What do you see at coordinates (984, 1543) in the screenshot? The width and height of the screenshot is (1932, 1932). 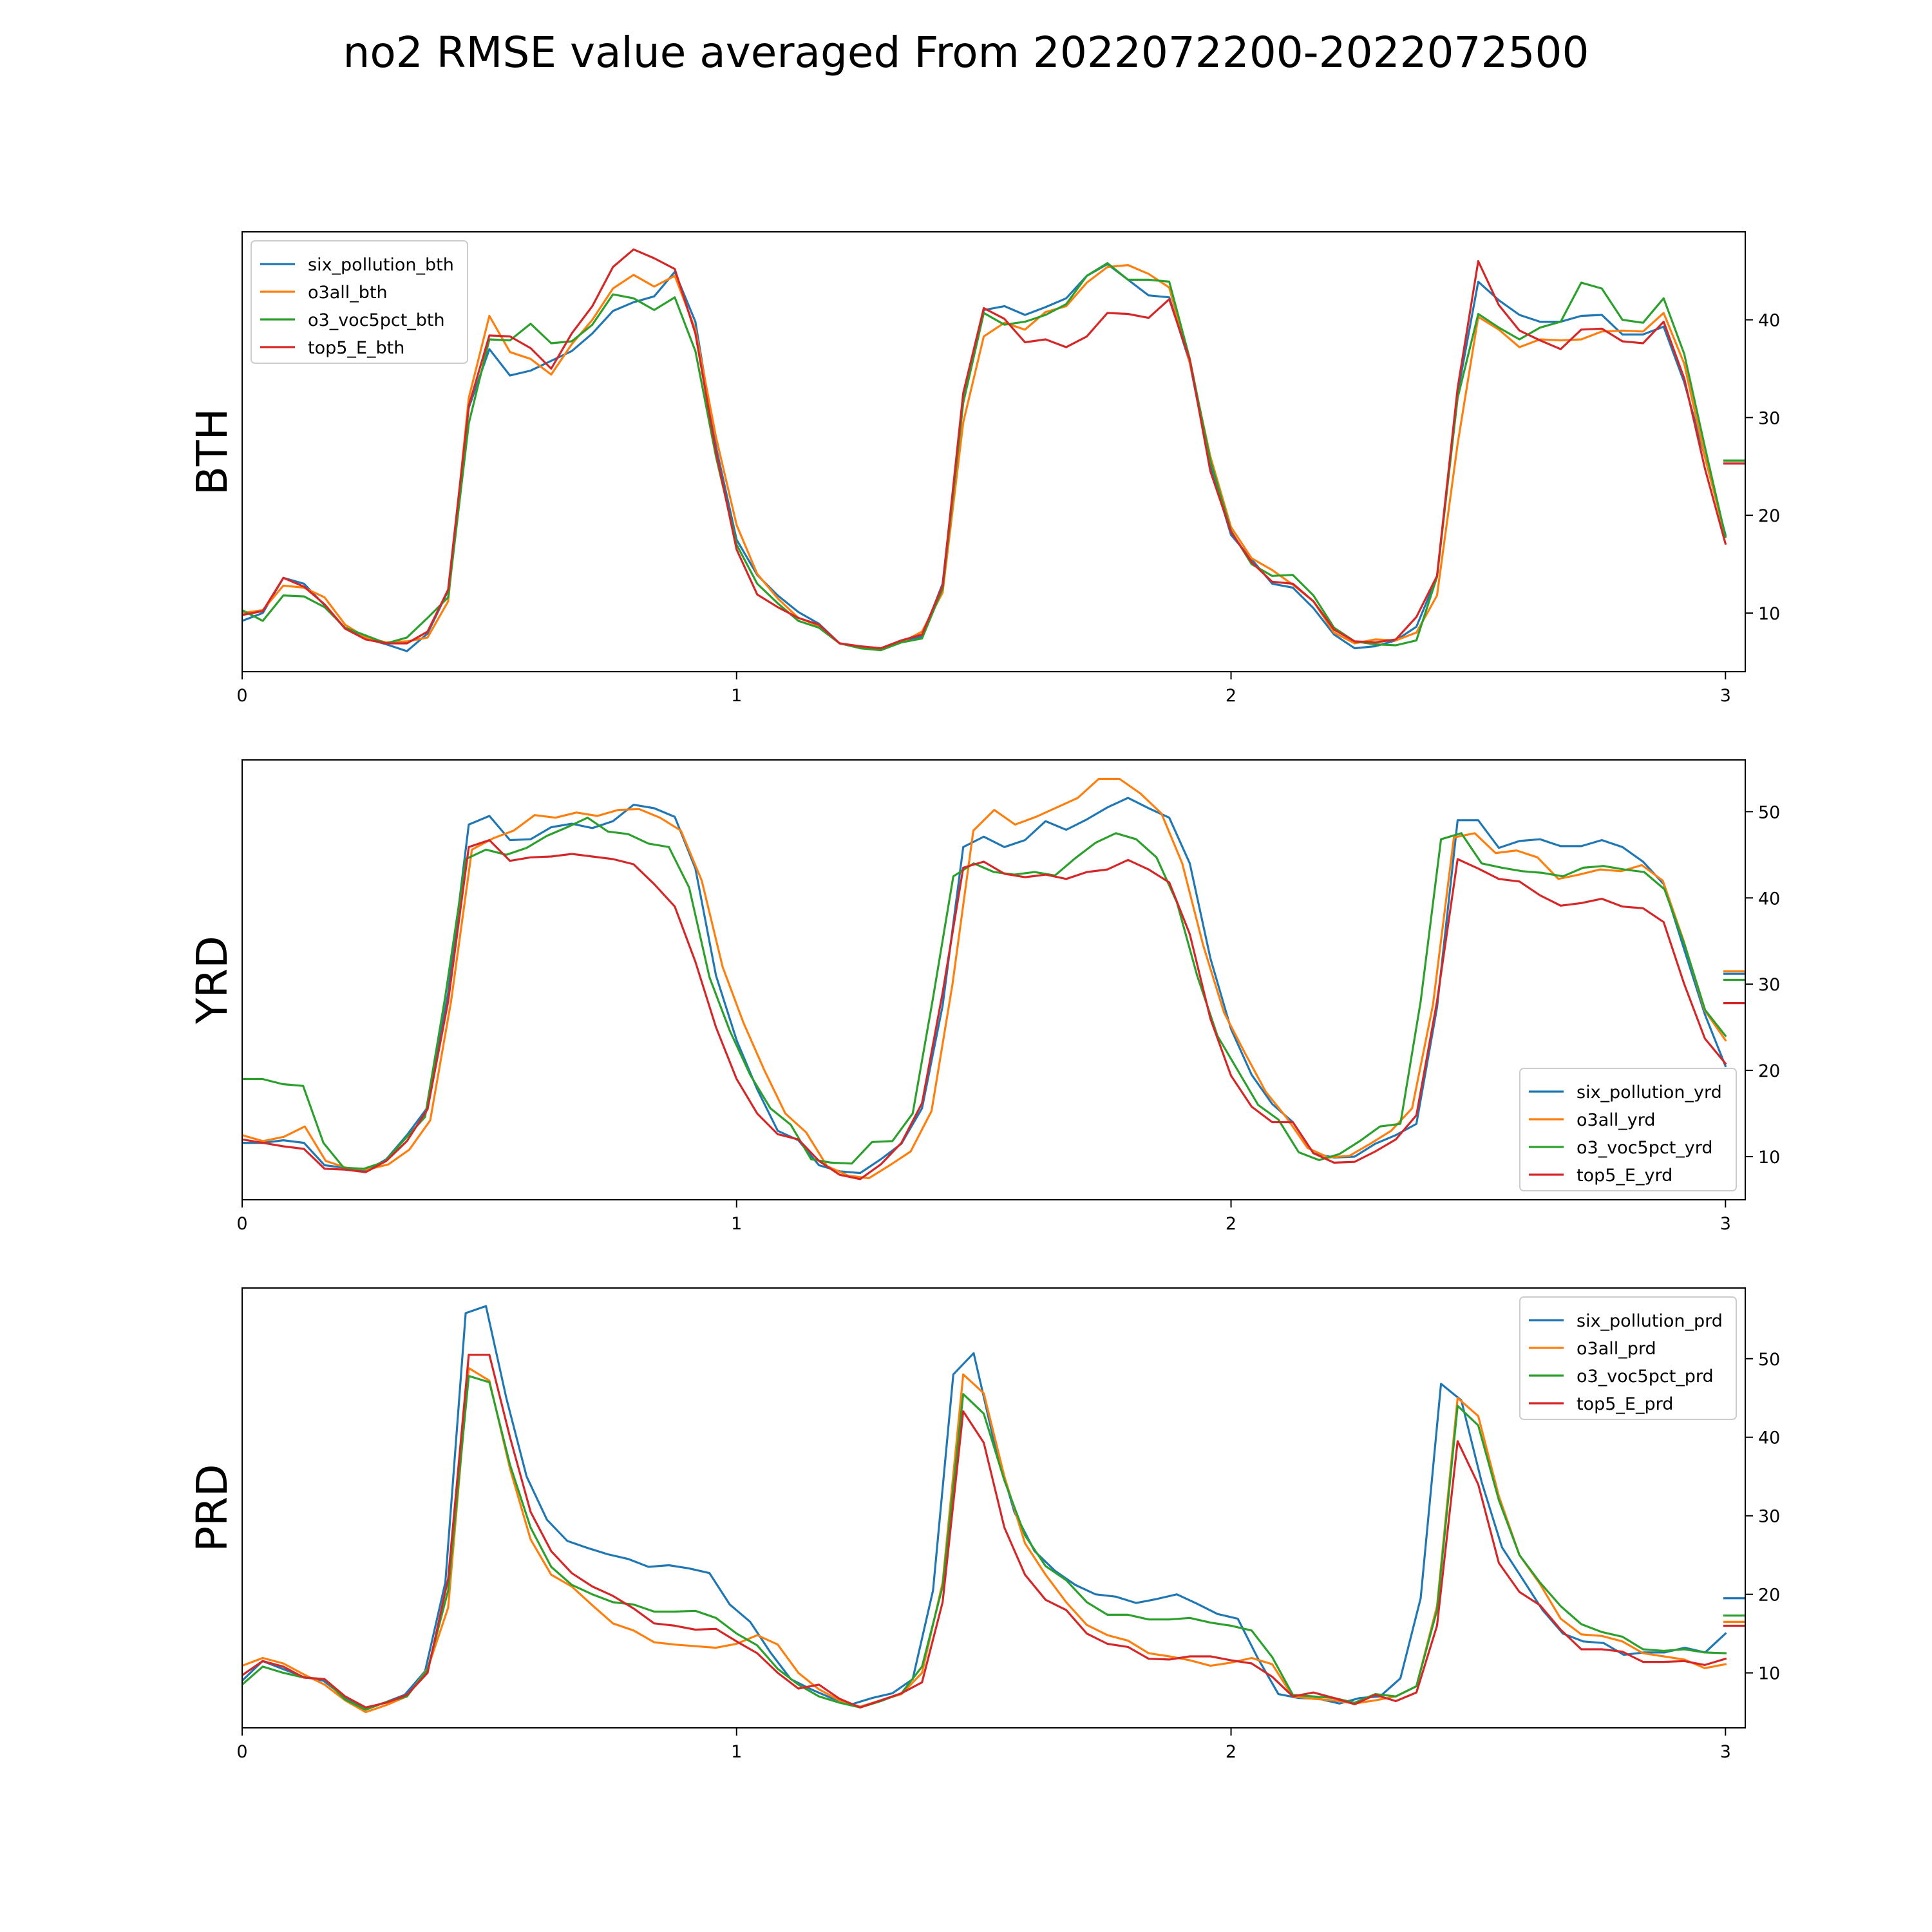 I see `series-line-o3-voc5pct-prd` at bounding box center [984, 1543].